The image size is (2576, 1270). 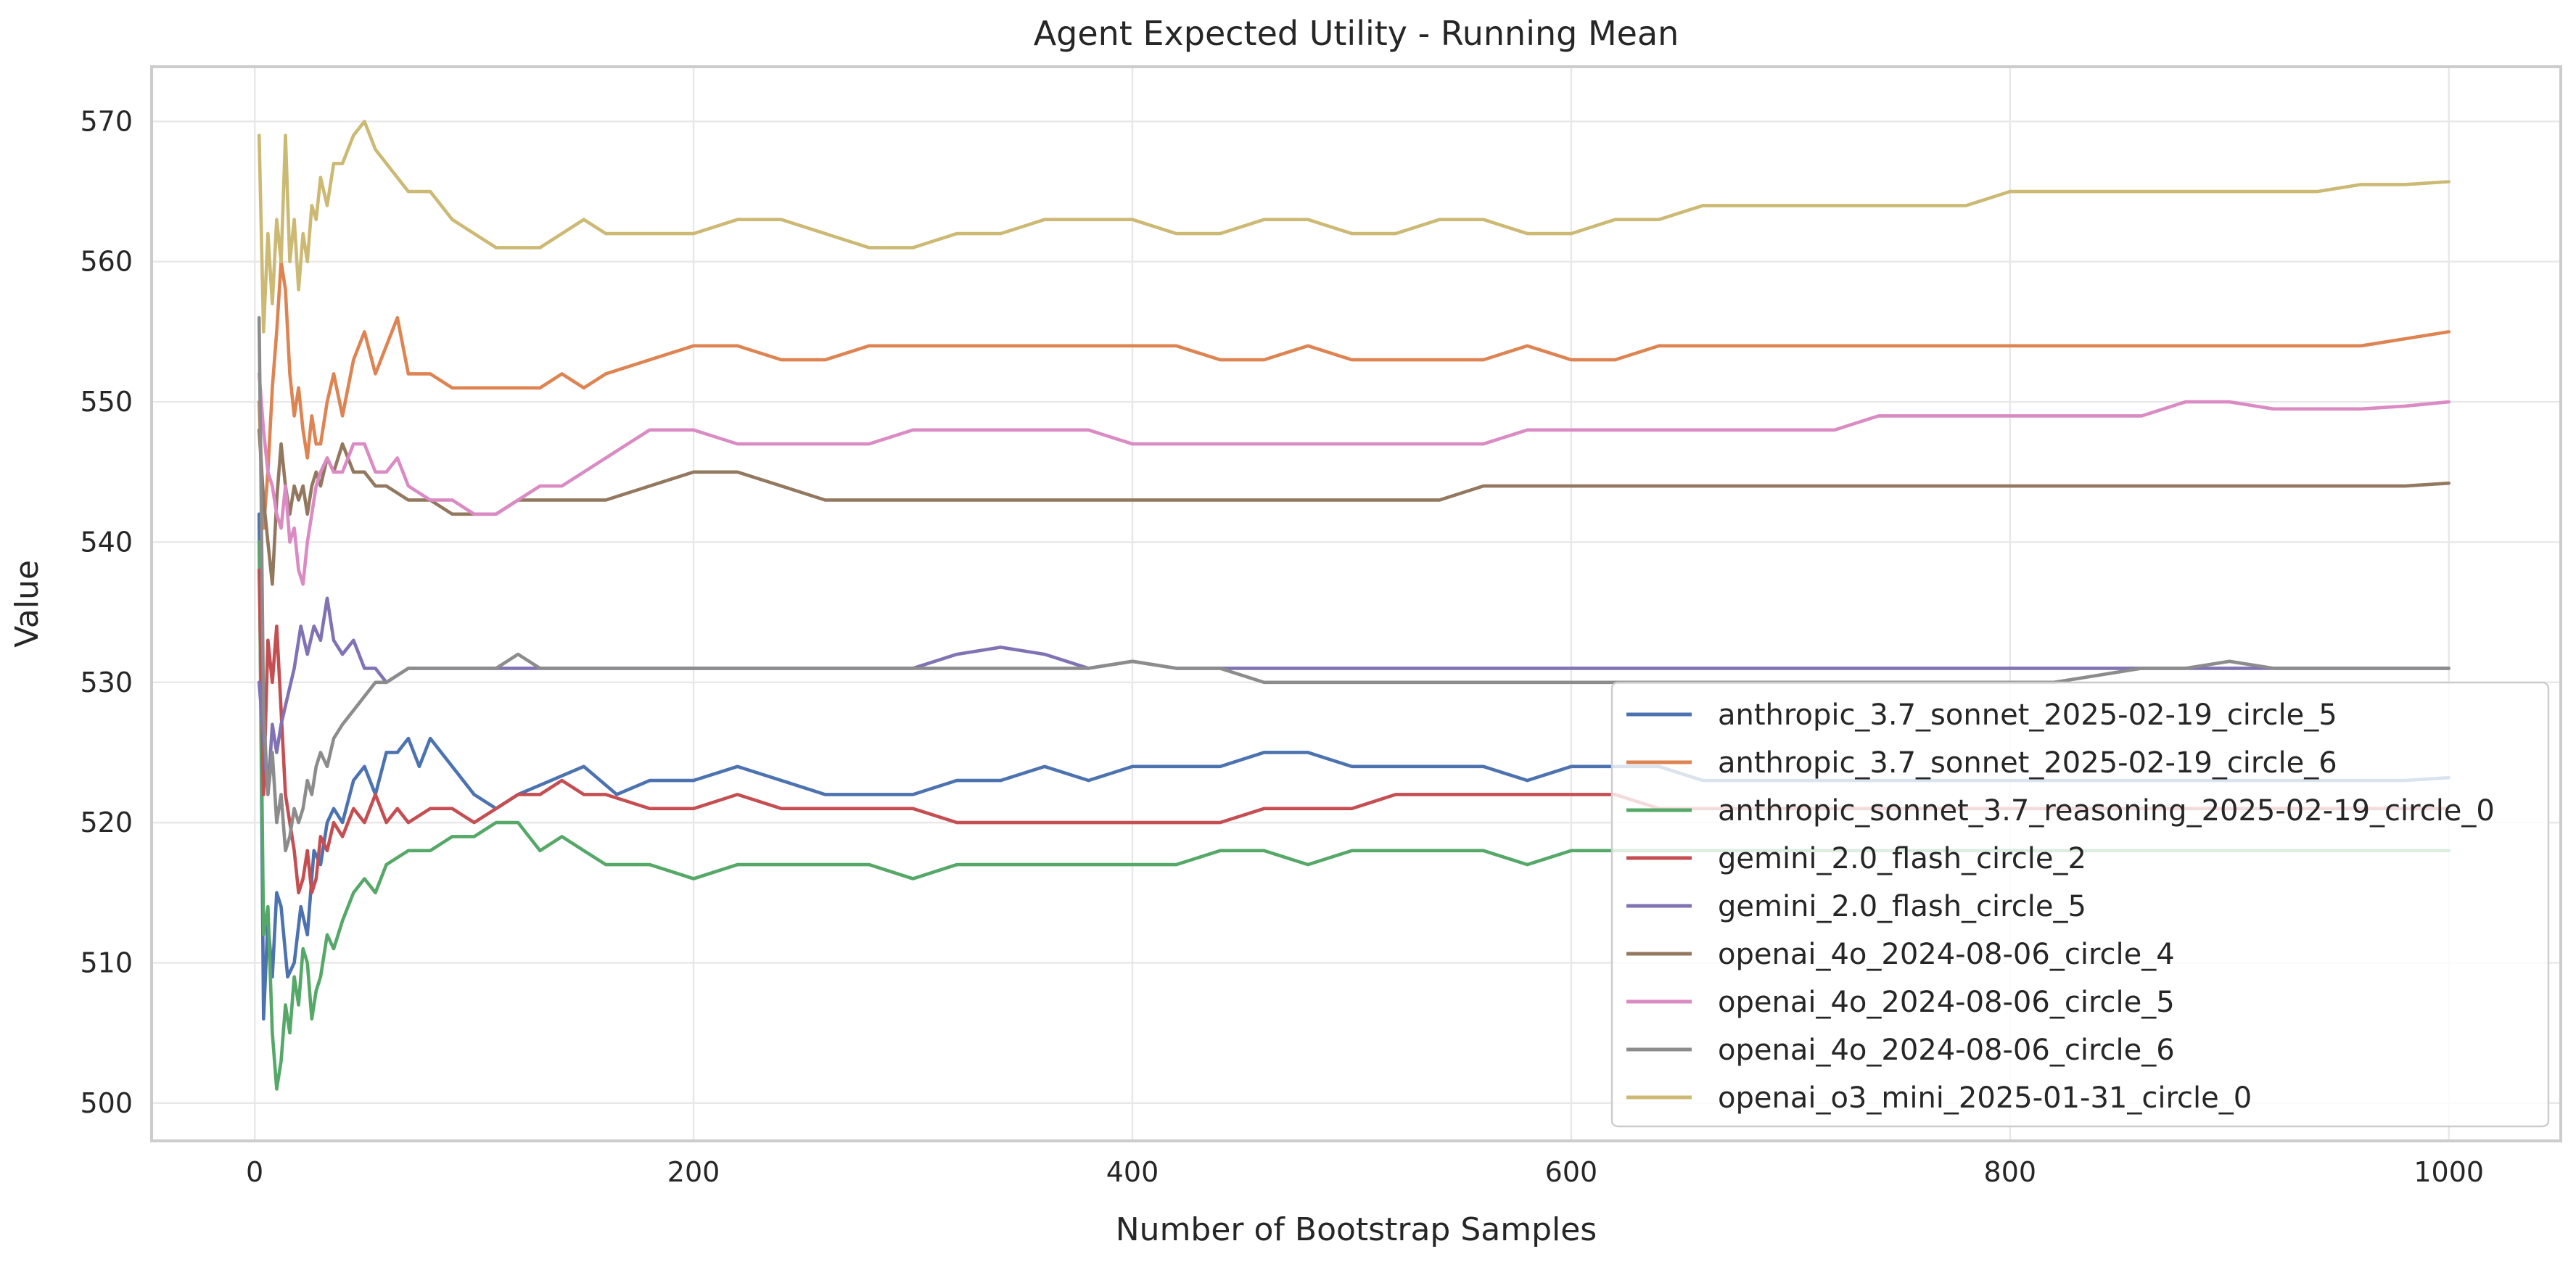 I want to click on y-tick-label: 570, so click(x=106, y=121).